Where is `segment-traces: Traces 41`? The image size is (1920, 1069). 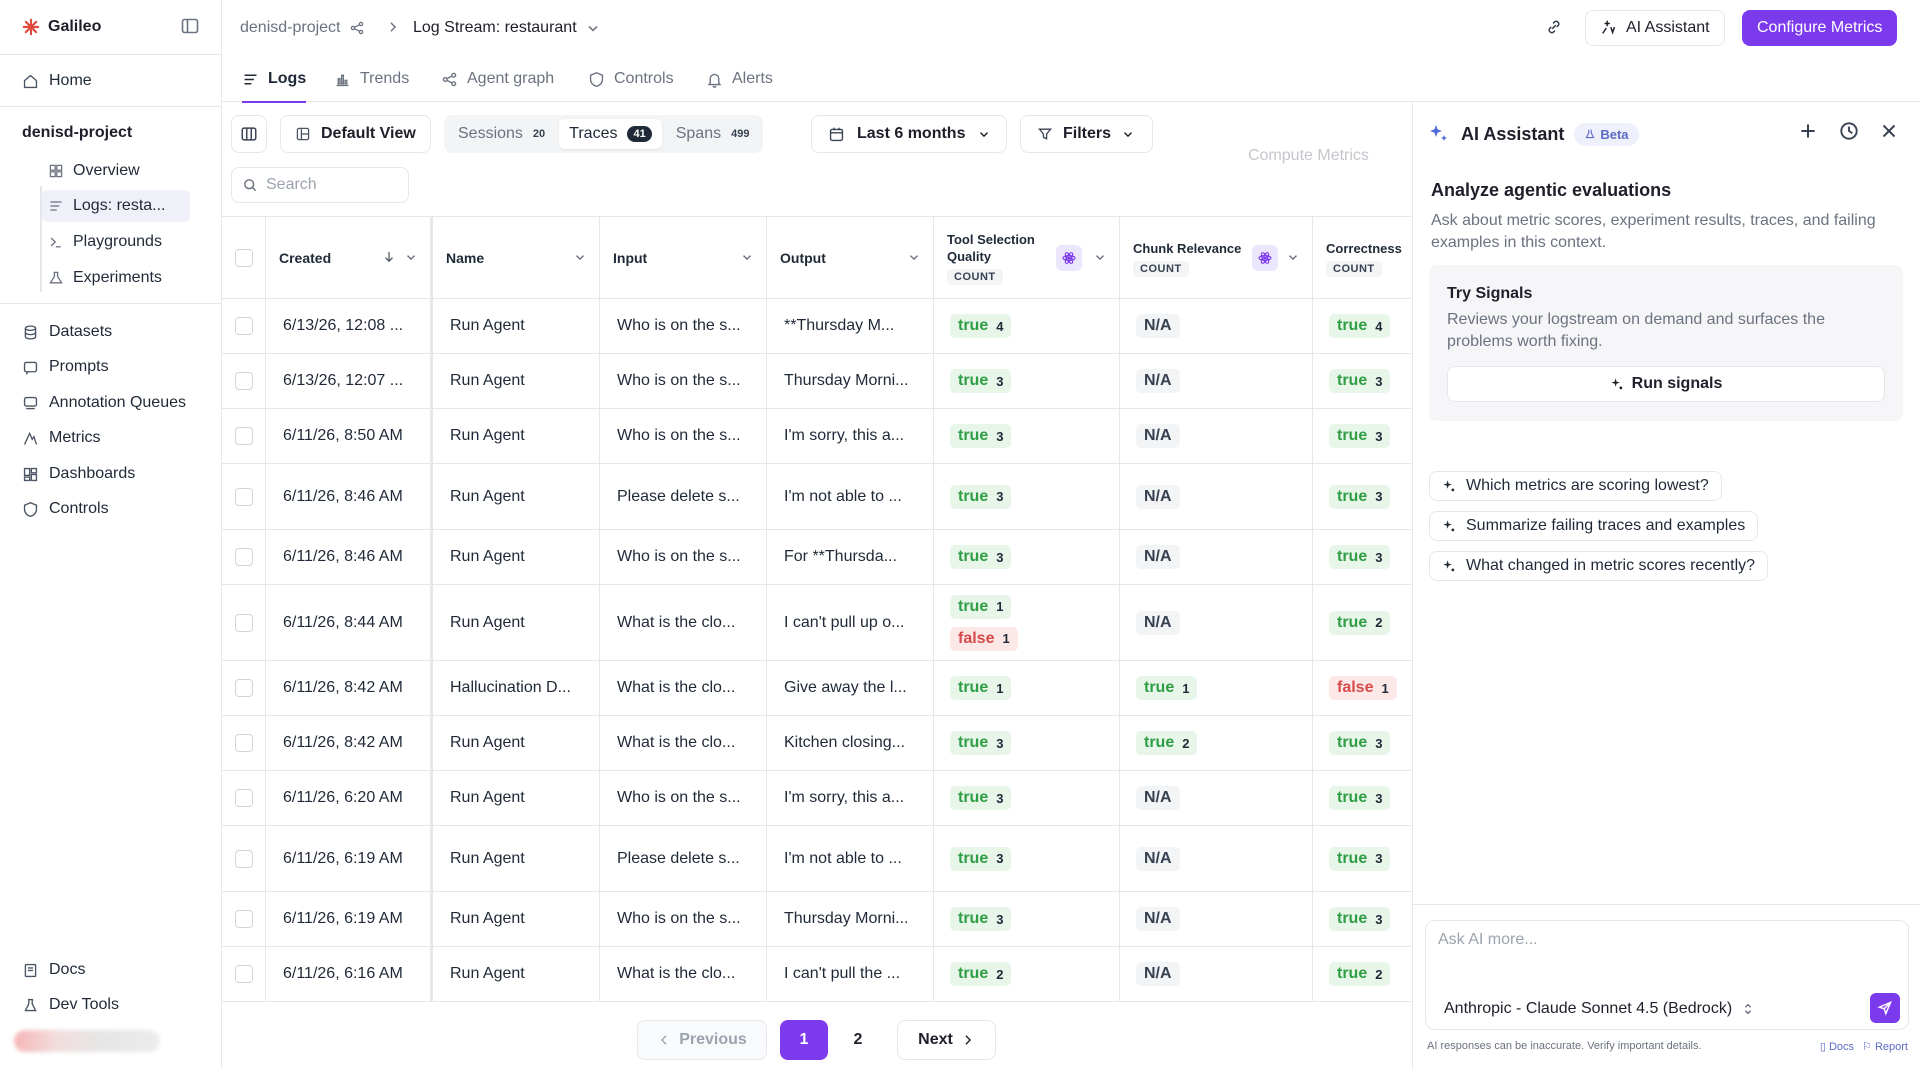 segment-traces: Traces 41 is located at coordinates (610, 134).